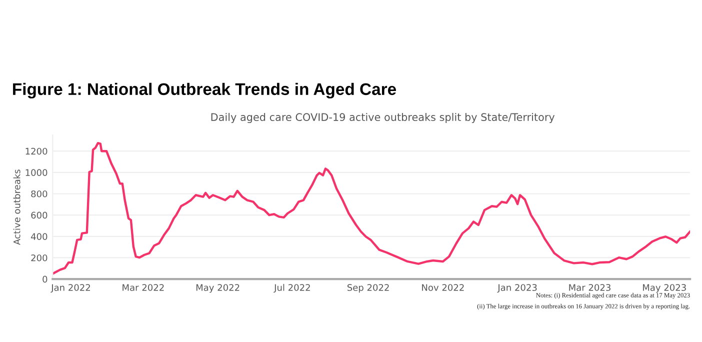 Image resolution: width=702 pixels, height=342 pixels. I want to click on x-tick-label: May 2023, so click(664, 288).